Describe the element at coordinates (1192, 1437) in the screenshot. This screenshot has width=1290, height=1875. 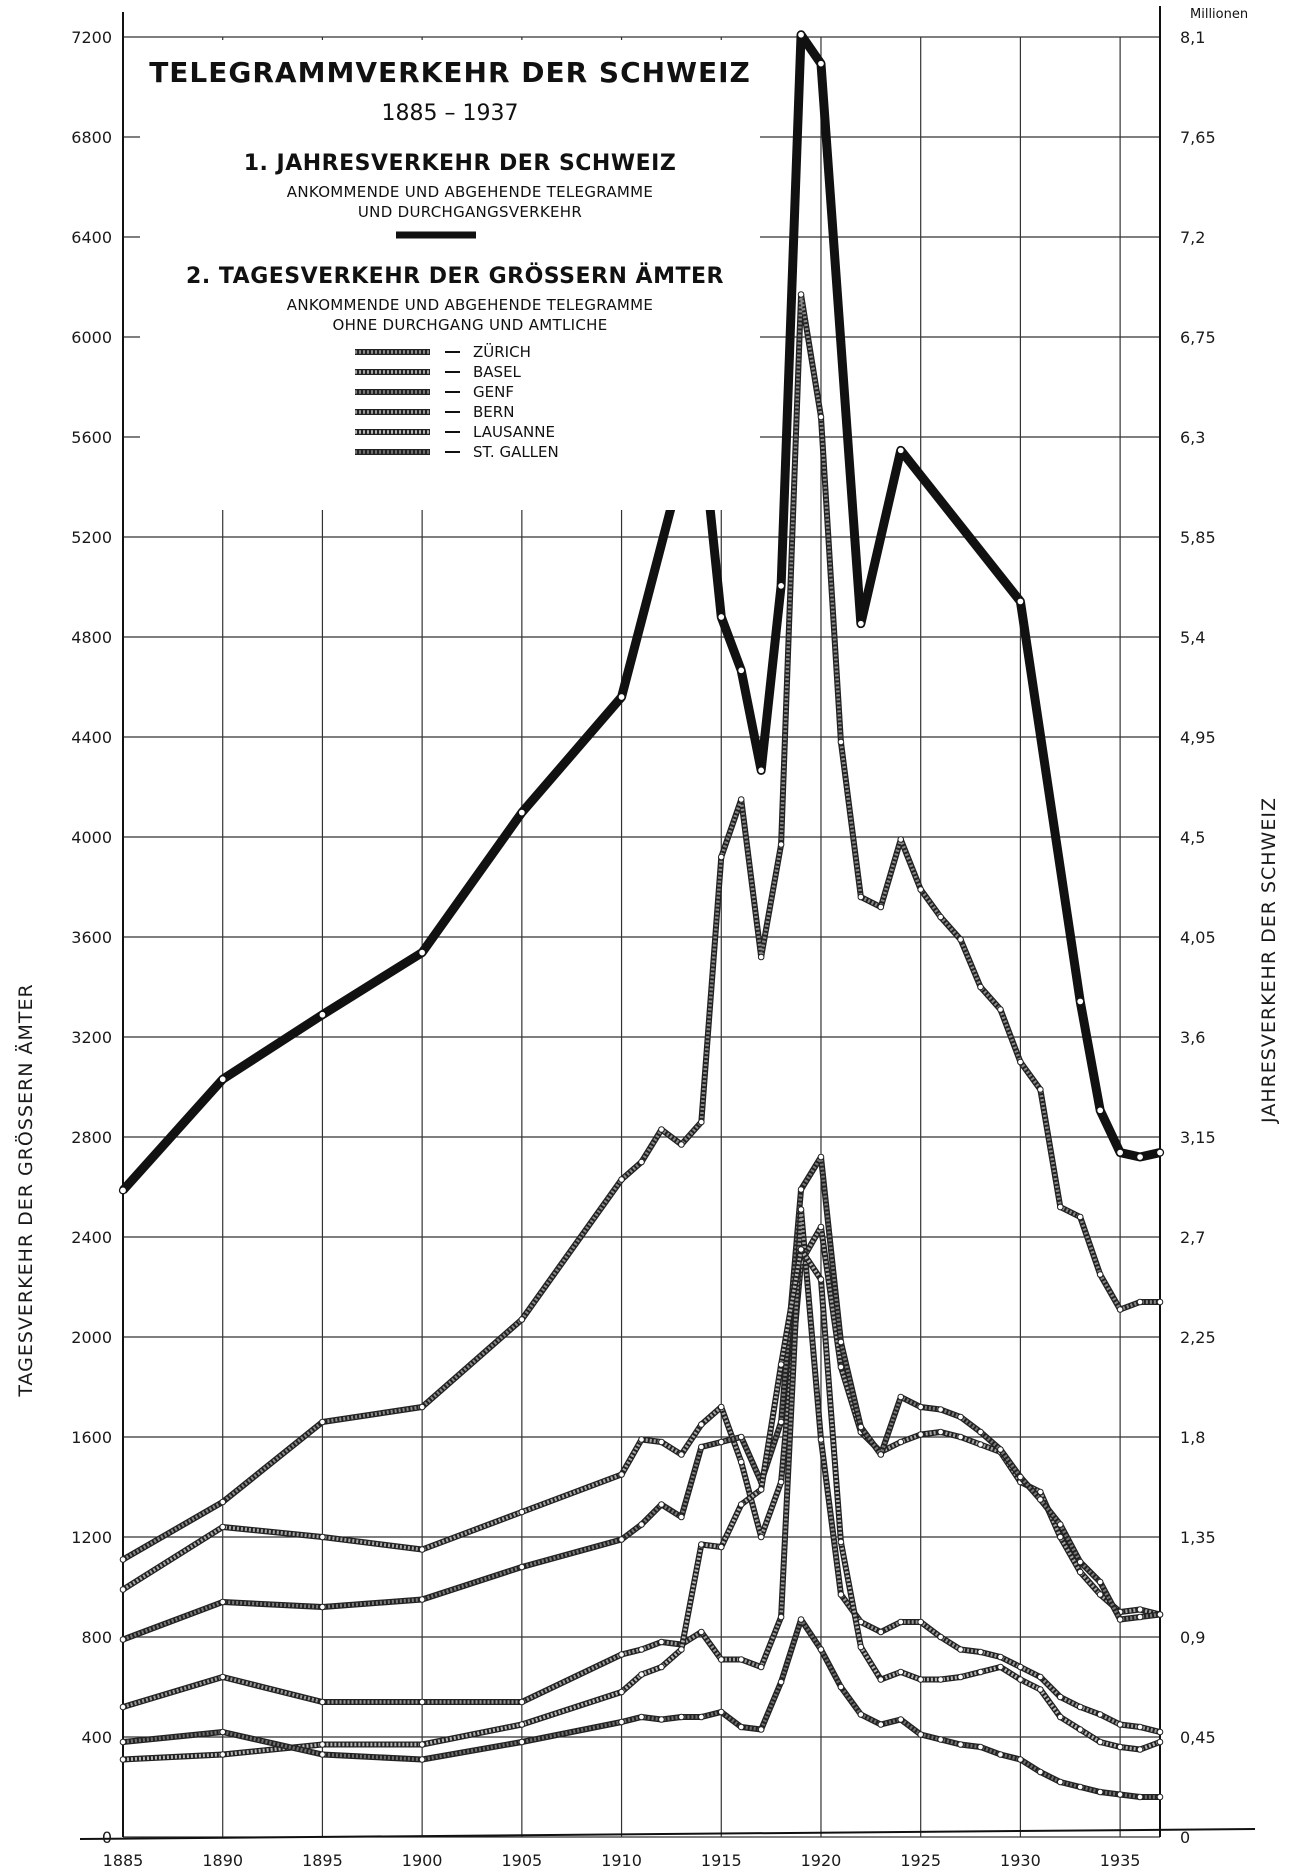
I see `right-tick-label: 1,8` at that location.